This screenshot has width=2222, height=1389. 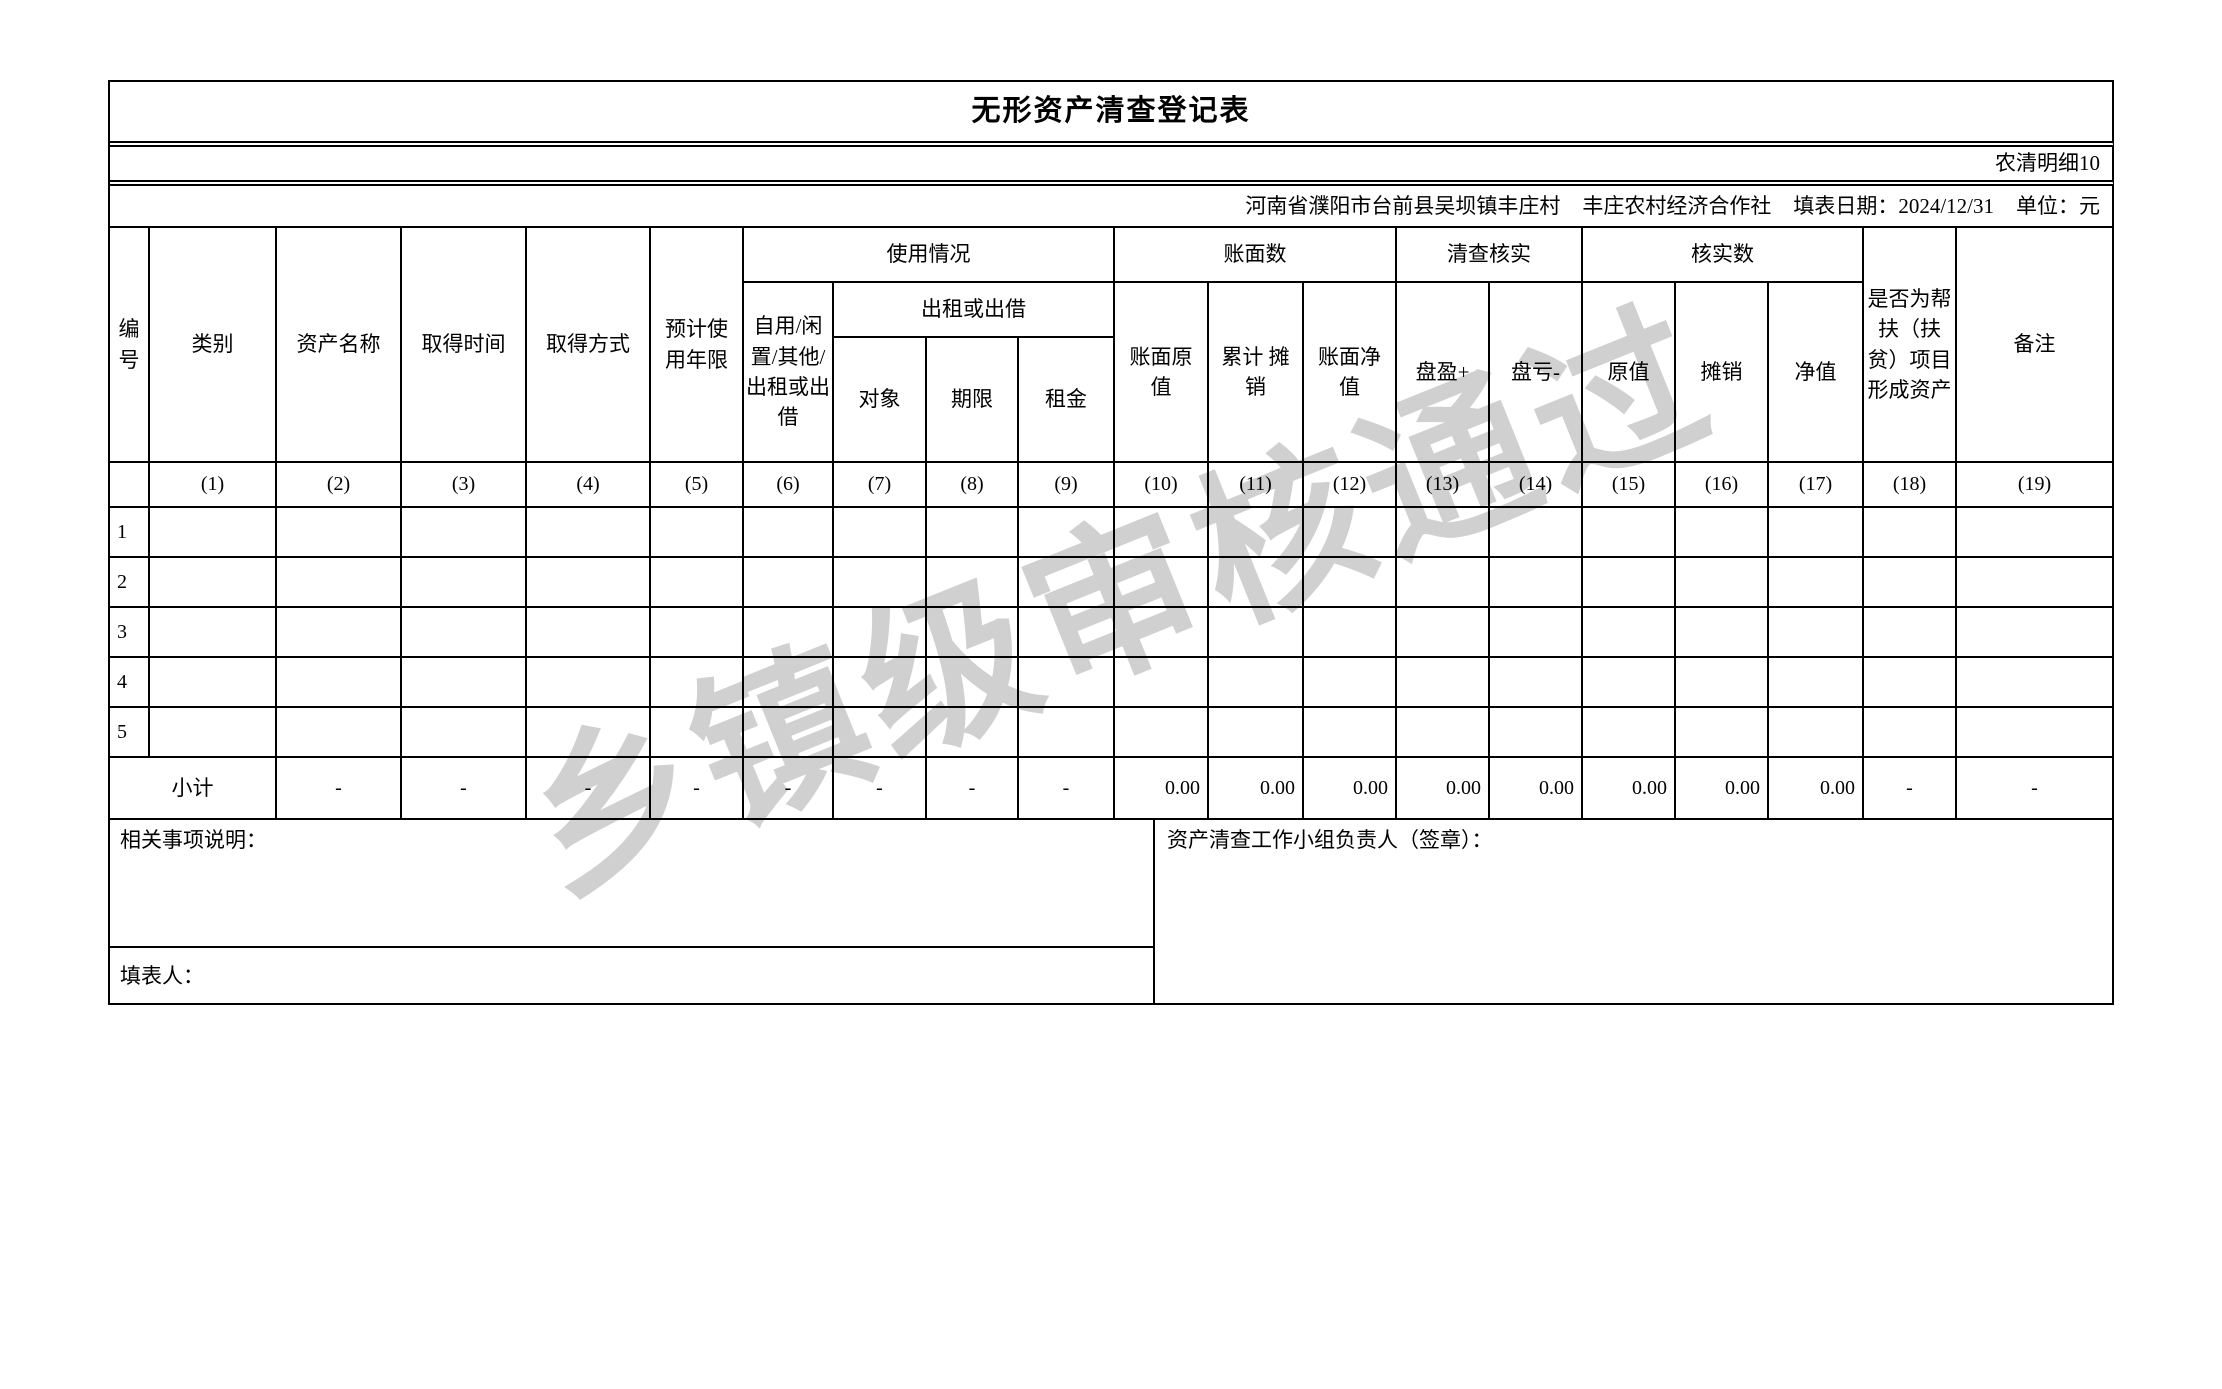 What do you see at coordinates (697, 345) in the screenshot?
I see `col-header-expected-life: 预计使用年限` at bounding box center [697, 345].